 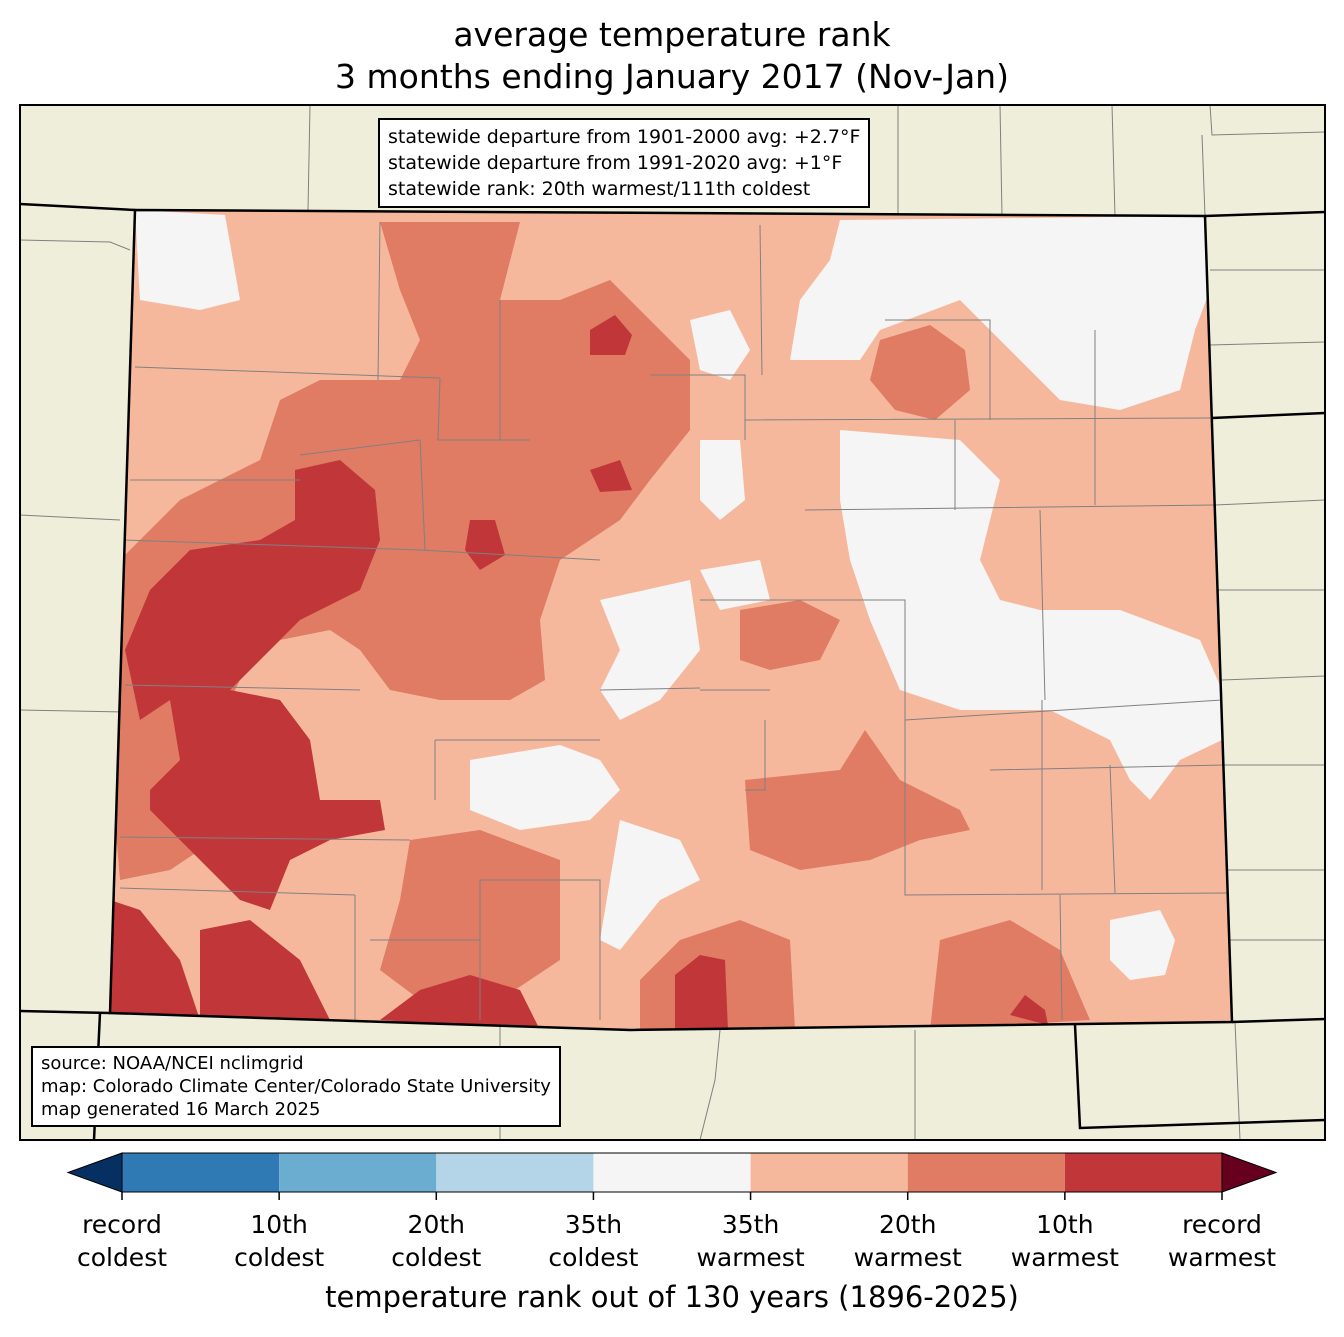 I want to click on colorbar-tick-label: 10th warmest, so click(x=1065, y=1241).